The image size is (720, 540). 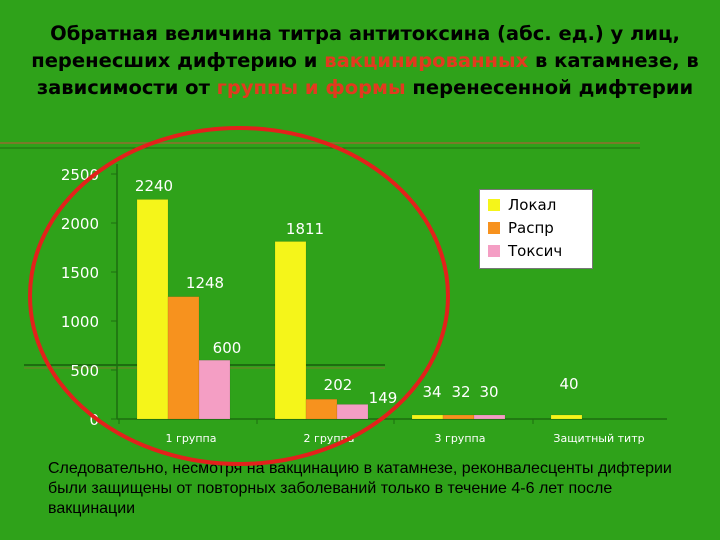 What do you see at coordinates (205, 283) in the screenshot?
I see `data-label: 1248` at bounding box center [205, 283].